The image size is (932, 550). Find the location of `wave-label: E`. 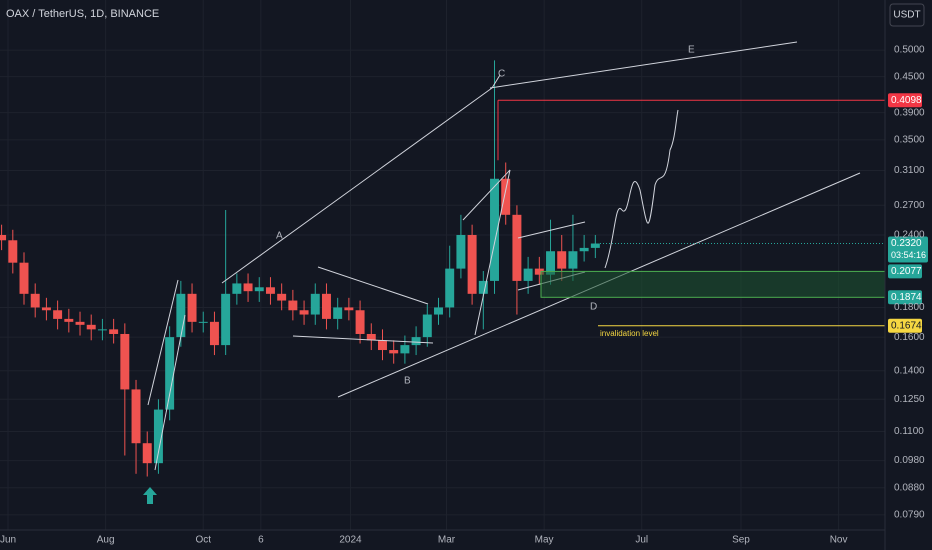

wave-label: E is located at coordinates (691, 50).